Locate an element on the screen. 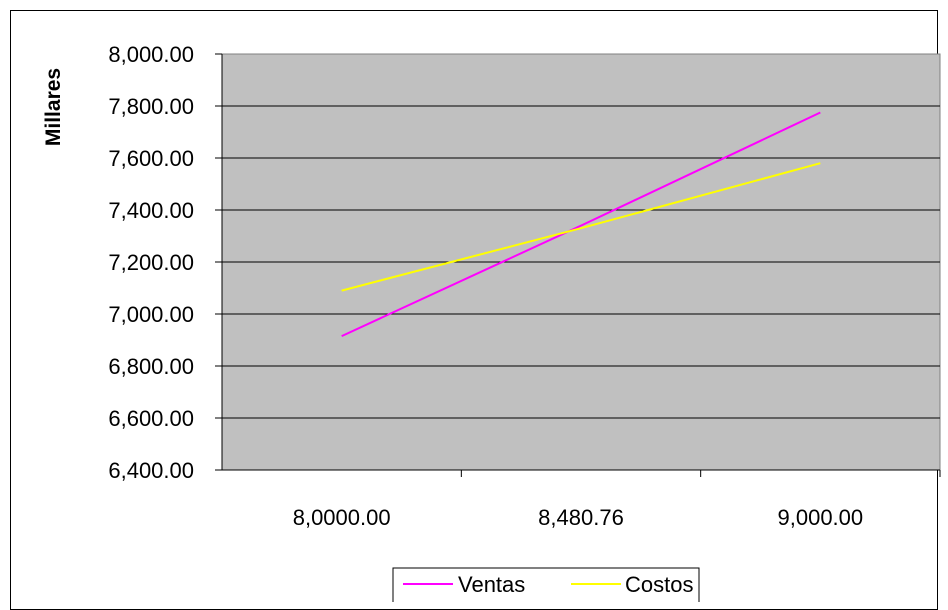  y-tick-label: 7,600.00 is located at coordinates (151, 158).